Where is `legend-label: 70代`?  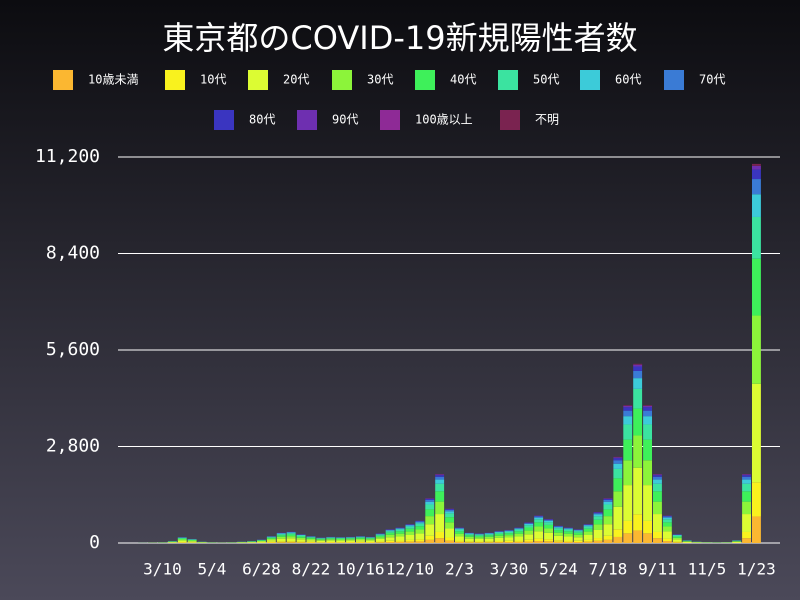 legend-label: 70代 is located at coordinates (712, 80).